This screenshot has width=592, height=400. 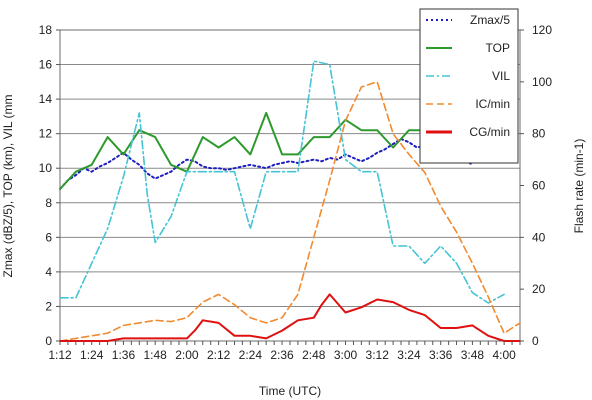 What do you see at coordinates (46, 65) in the screenshot?
I see `left-tick-label: 16` at bounding box center [46, 65].